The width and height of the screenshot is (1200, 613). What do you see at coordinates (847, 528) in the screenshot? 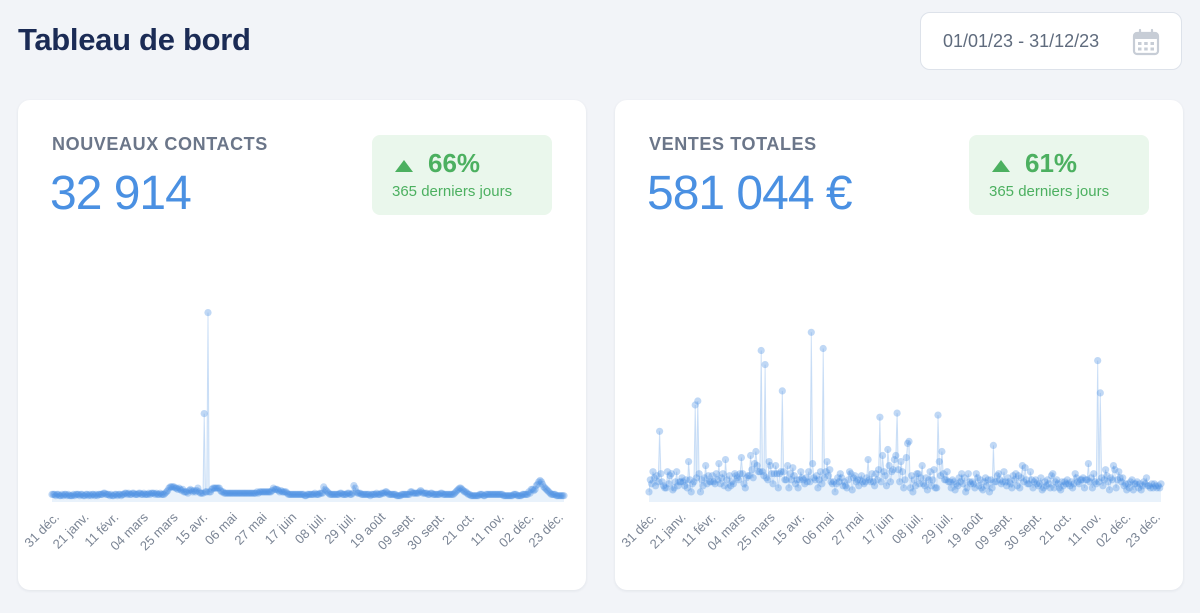
I see `x-tick-label: 27 mai` at bounding box center [847, 528].